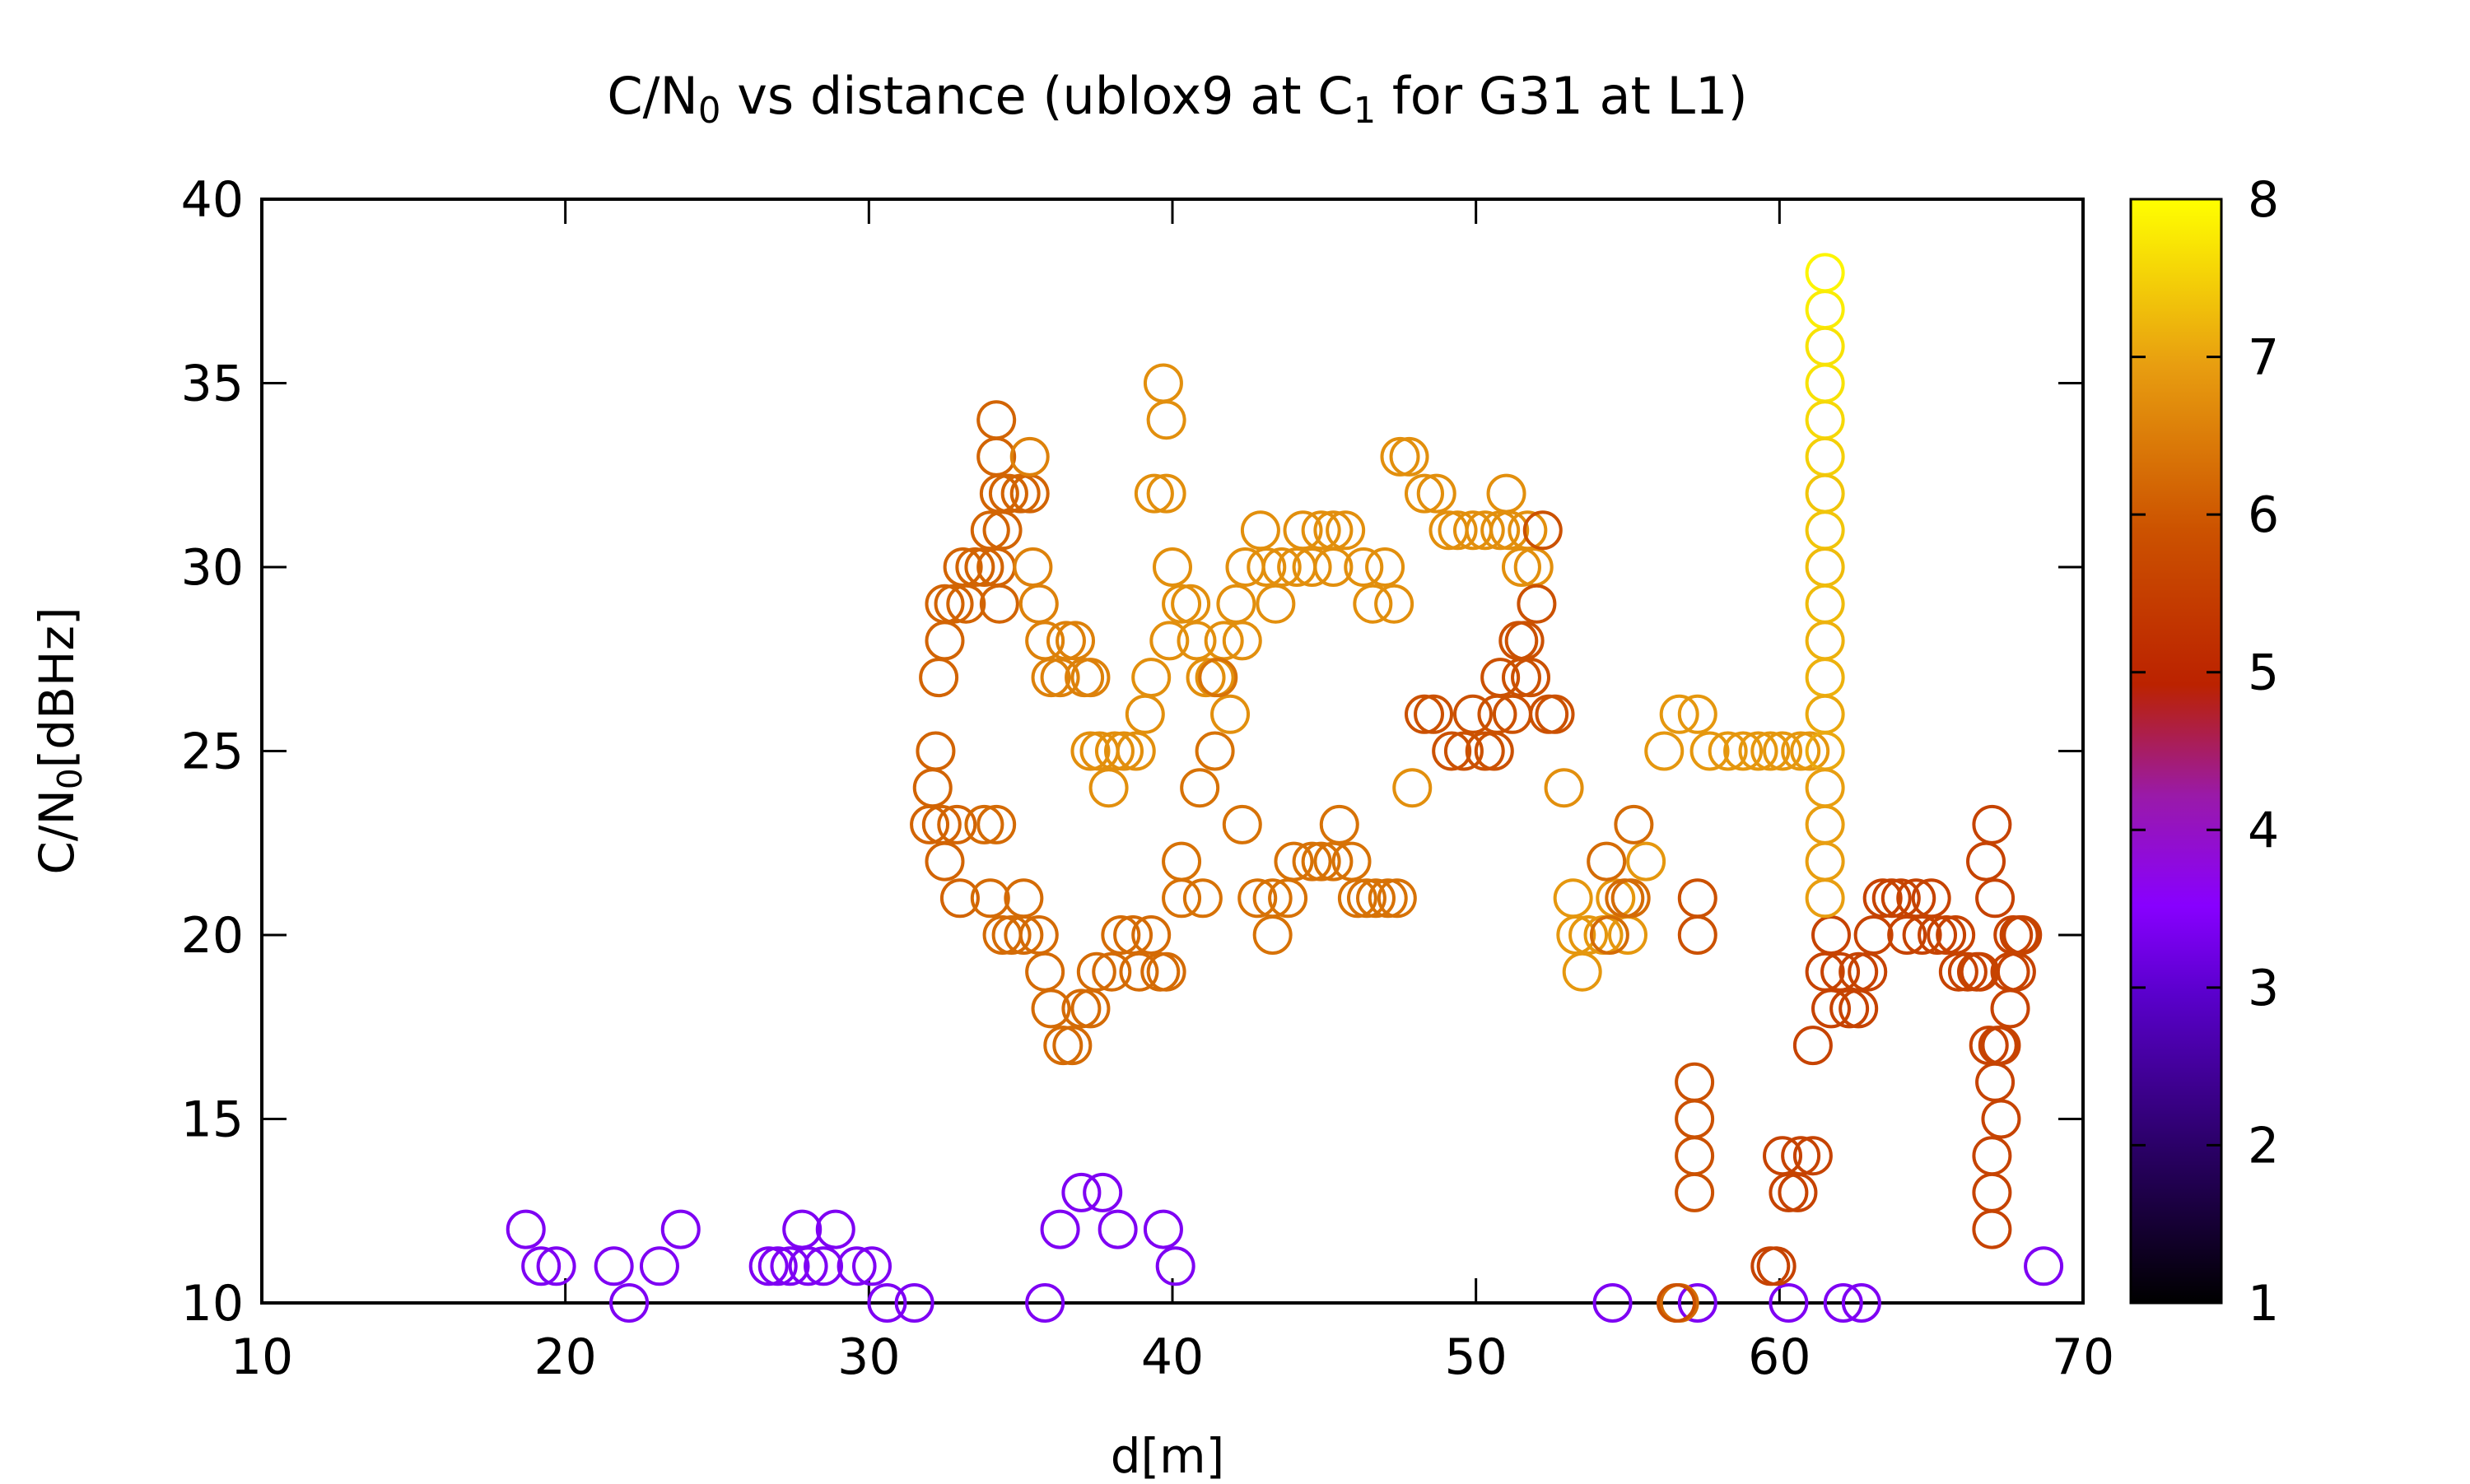  I want to click on colorbar-tick-label: 2, so click(2263, 1146).